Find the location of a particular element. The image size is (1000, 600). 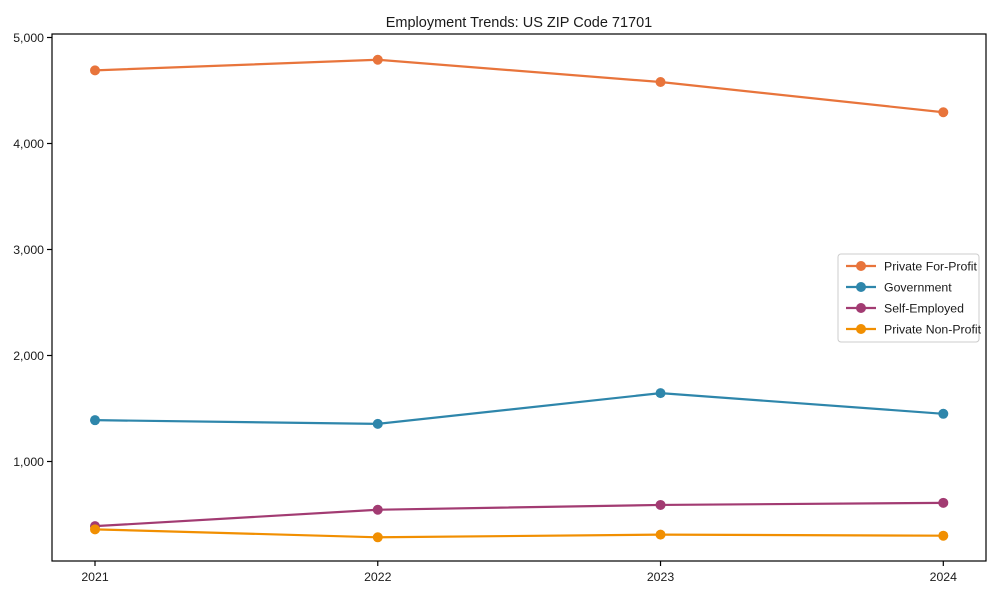

legend-entry-label: Private For-Profit is located at coordinates (931, 266).